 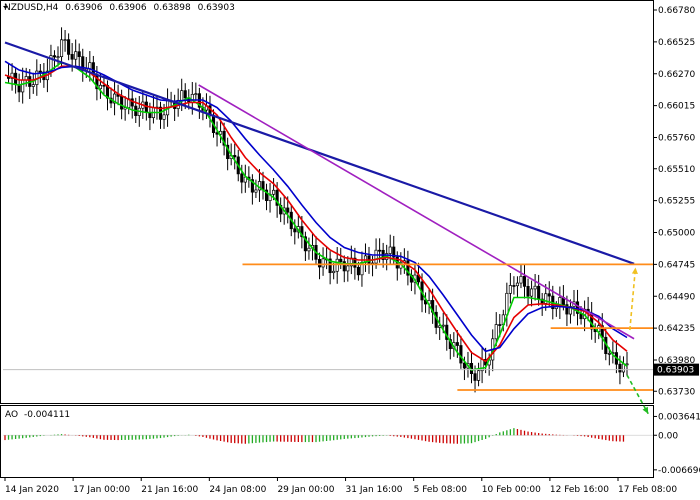 I want to click on y-tick-label: 0.64745, so click(x=676, y=265).